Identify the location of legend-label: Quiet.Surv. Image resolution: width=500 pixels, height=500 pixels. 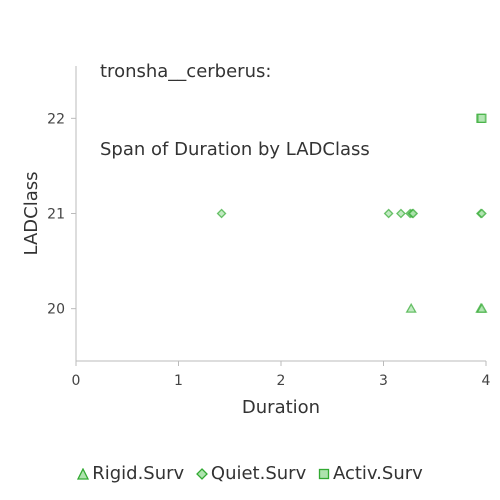
(258, 473).